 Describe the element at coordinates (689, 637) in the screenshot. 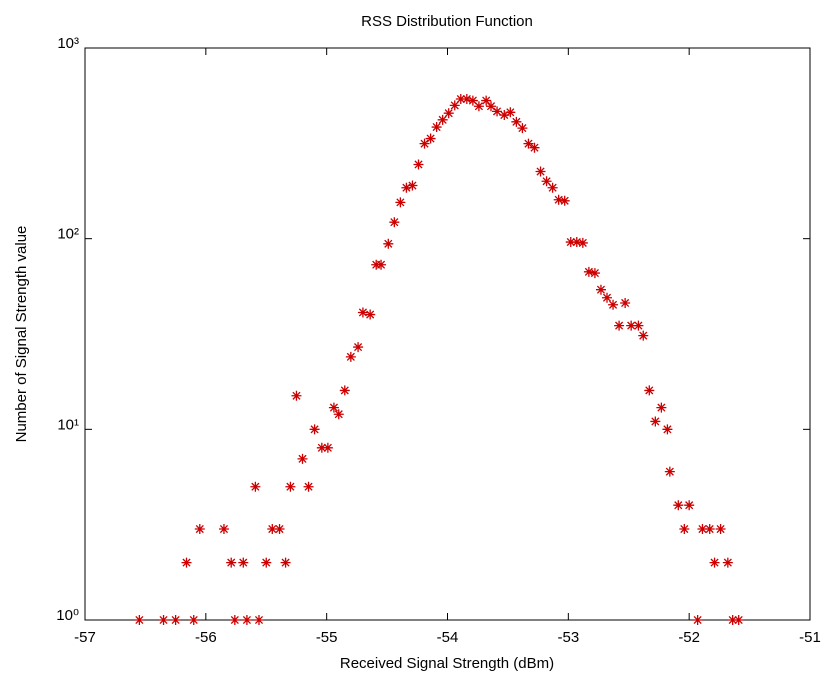

I see `x-tick-label: -52` at that location.